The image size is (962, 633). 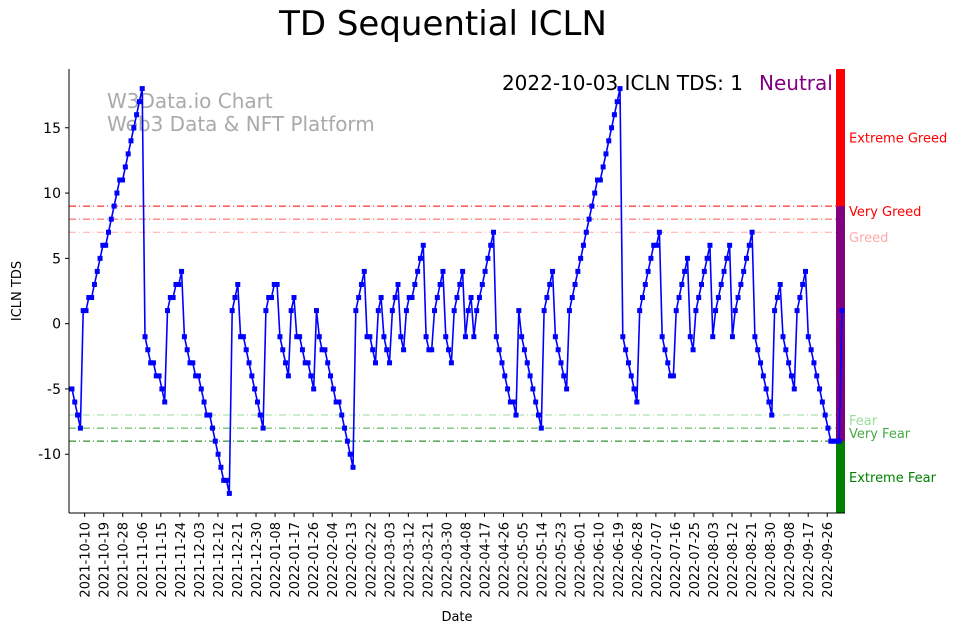 I want to click on x-tick-label: 2022-02-04, so click(x=333, y=560).